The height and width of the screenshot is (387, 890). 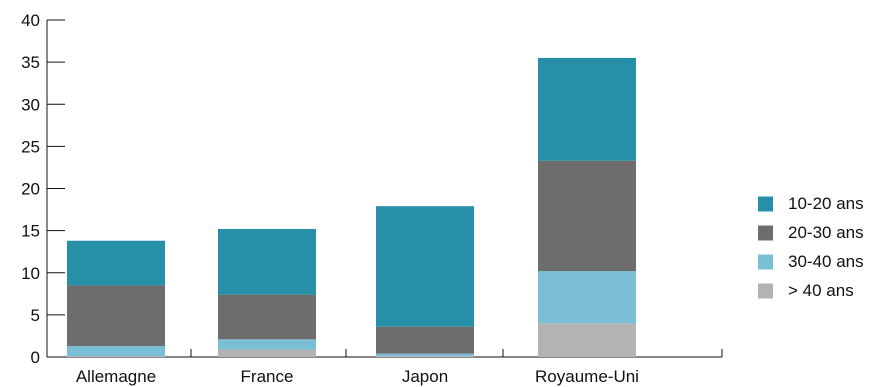 I want to click on y-tick-label: 5, so click(x=35, y=315).